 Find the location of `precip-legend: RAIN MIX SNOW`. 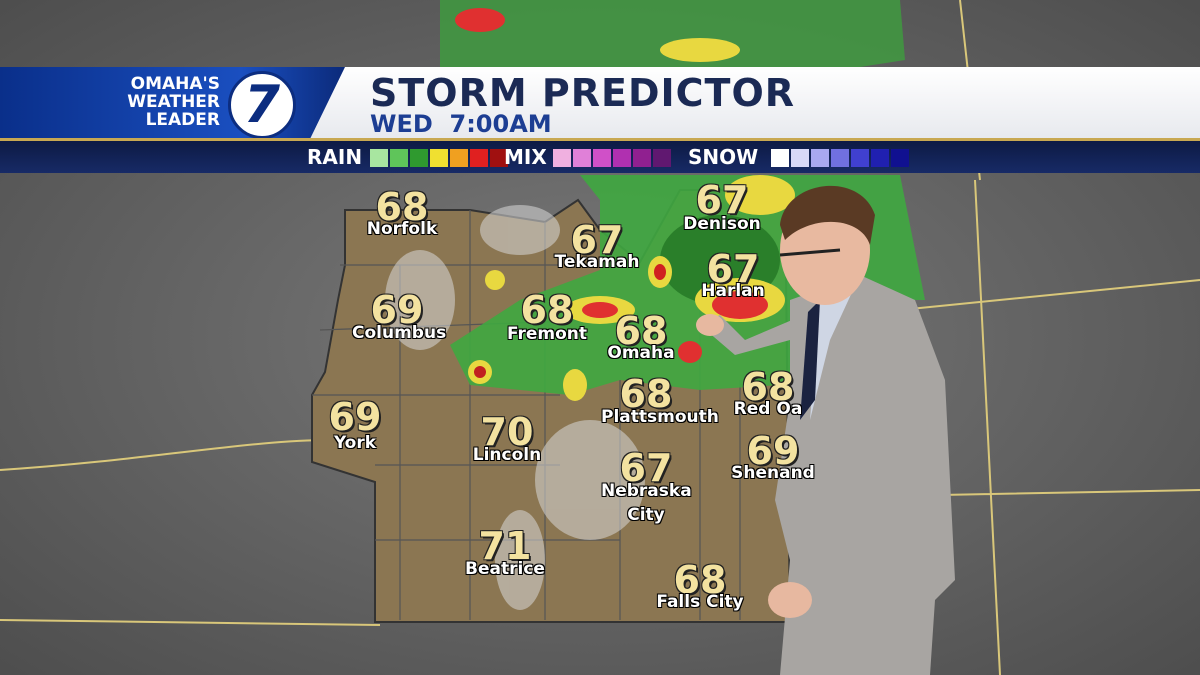

precip-legend: RAIN MIX SNOW is located at coordinates (600, 157).